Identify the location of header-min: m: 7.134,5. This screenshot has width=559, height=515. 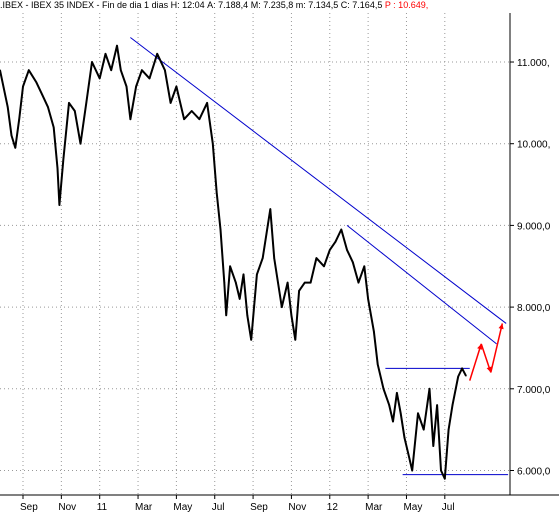
(317, 5).